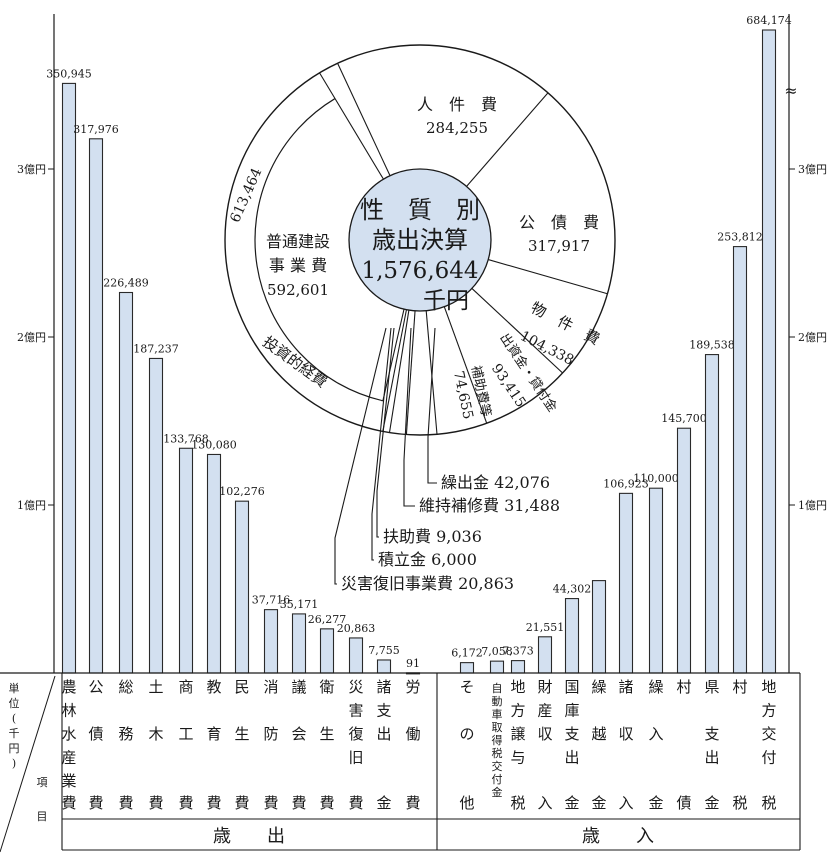 The height and width of the screenshot is (853, 839). I want to click on expenditure-bar-value-12: 91, so click(413, 663).